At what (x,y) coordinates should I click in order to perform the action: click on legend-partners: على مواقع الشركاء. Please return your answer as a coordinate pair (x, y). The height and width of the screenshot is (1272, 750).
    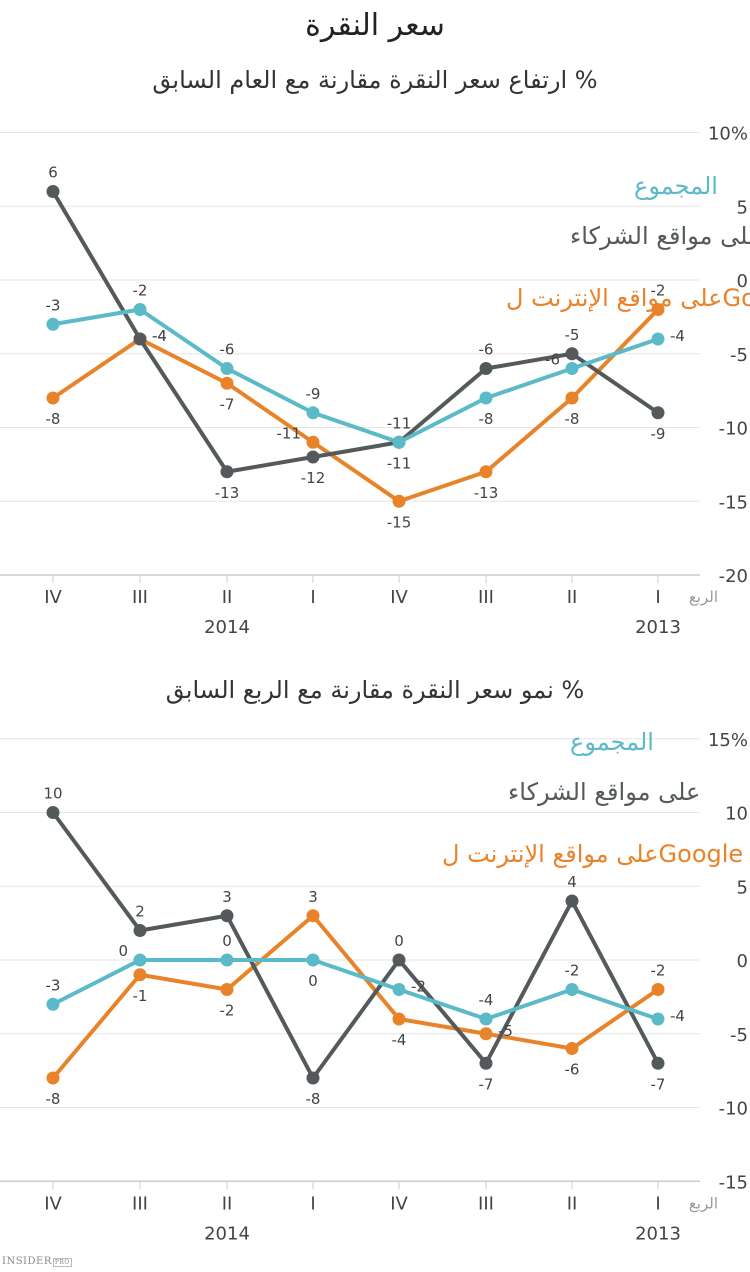
    Looking at the image, I should click on (660, 236).